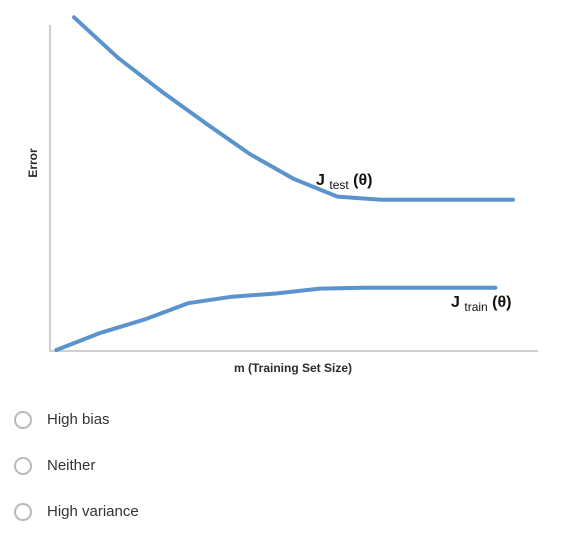  I want to click on option-high-variance: High variance, so click(164, 512).